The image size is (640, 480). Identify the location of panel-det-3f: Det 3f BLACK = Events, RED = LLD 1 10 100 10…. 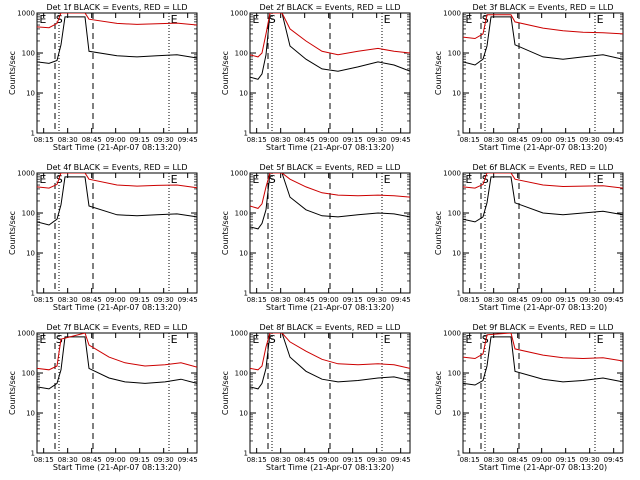
(529, 77).